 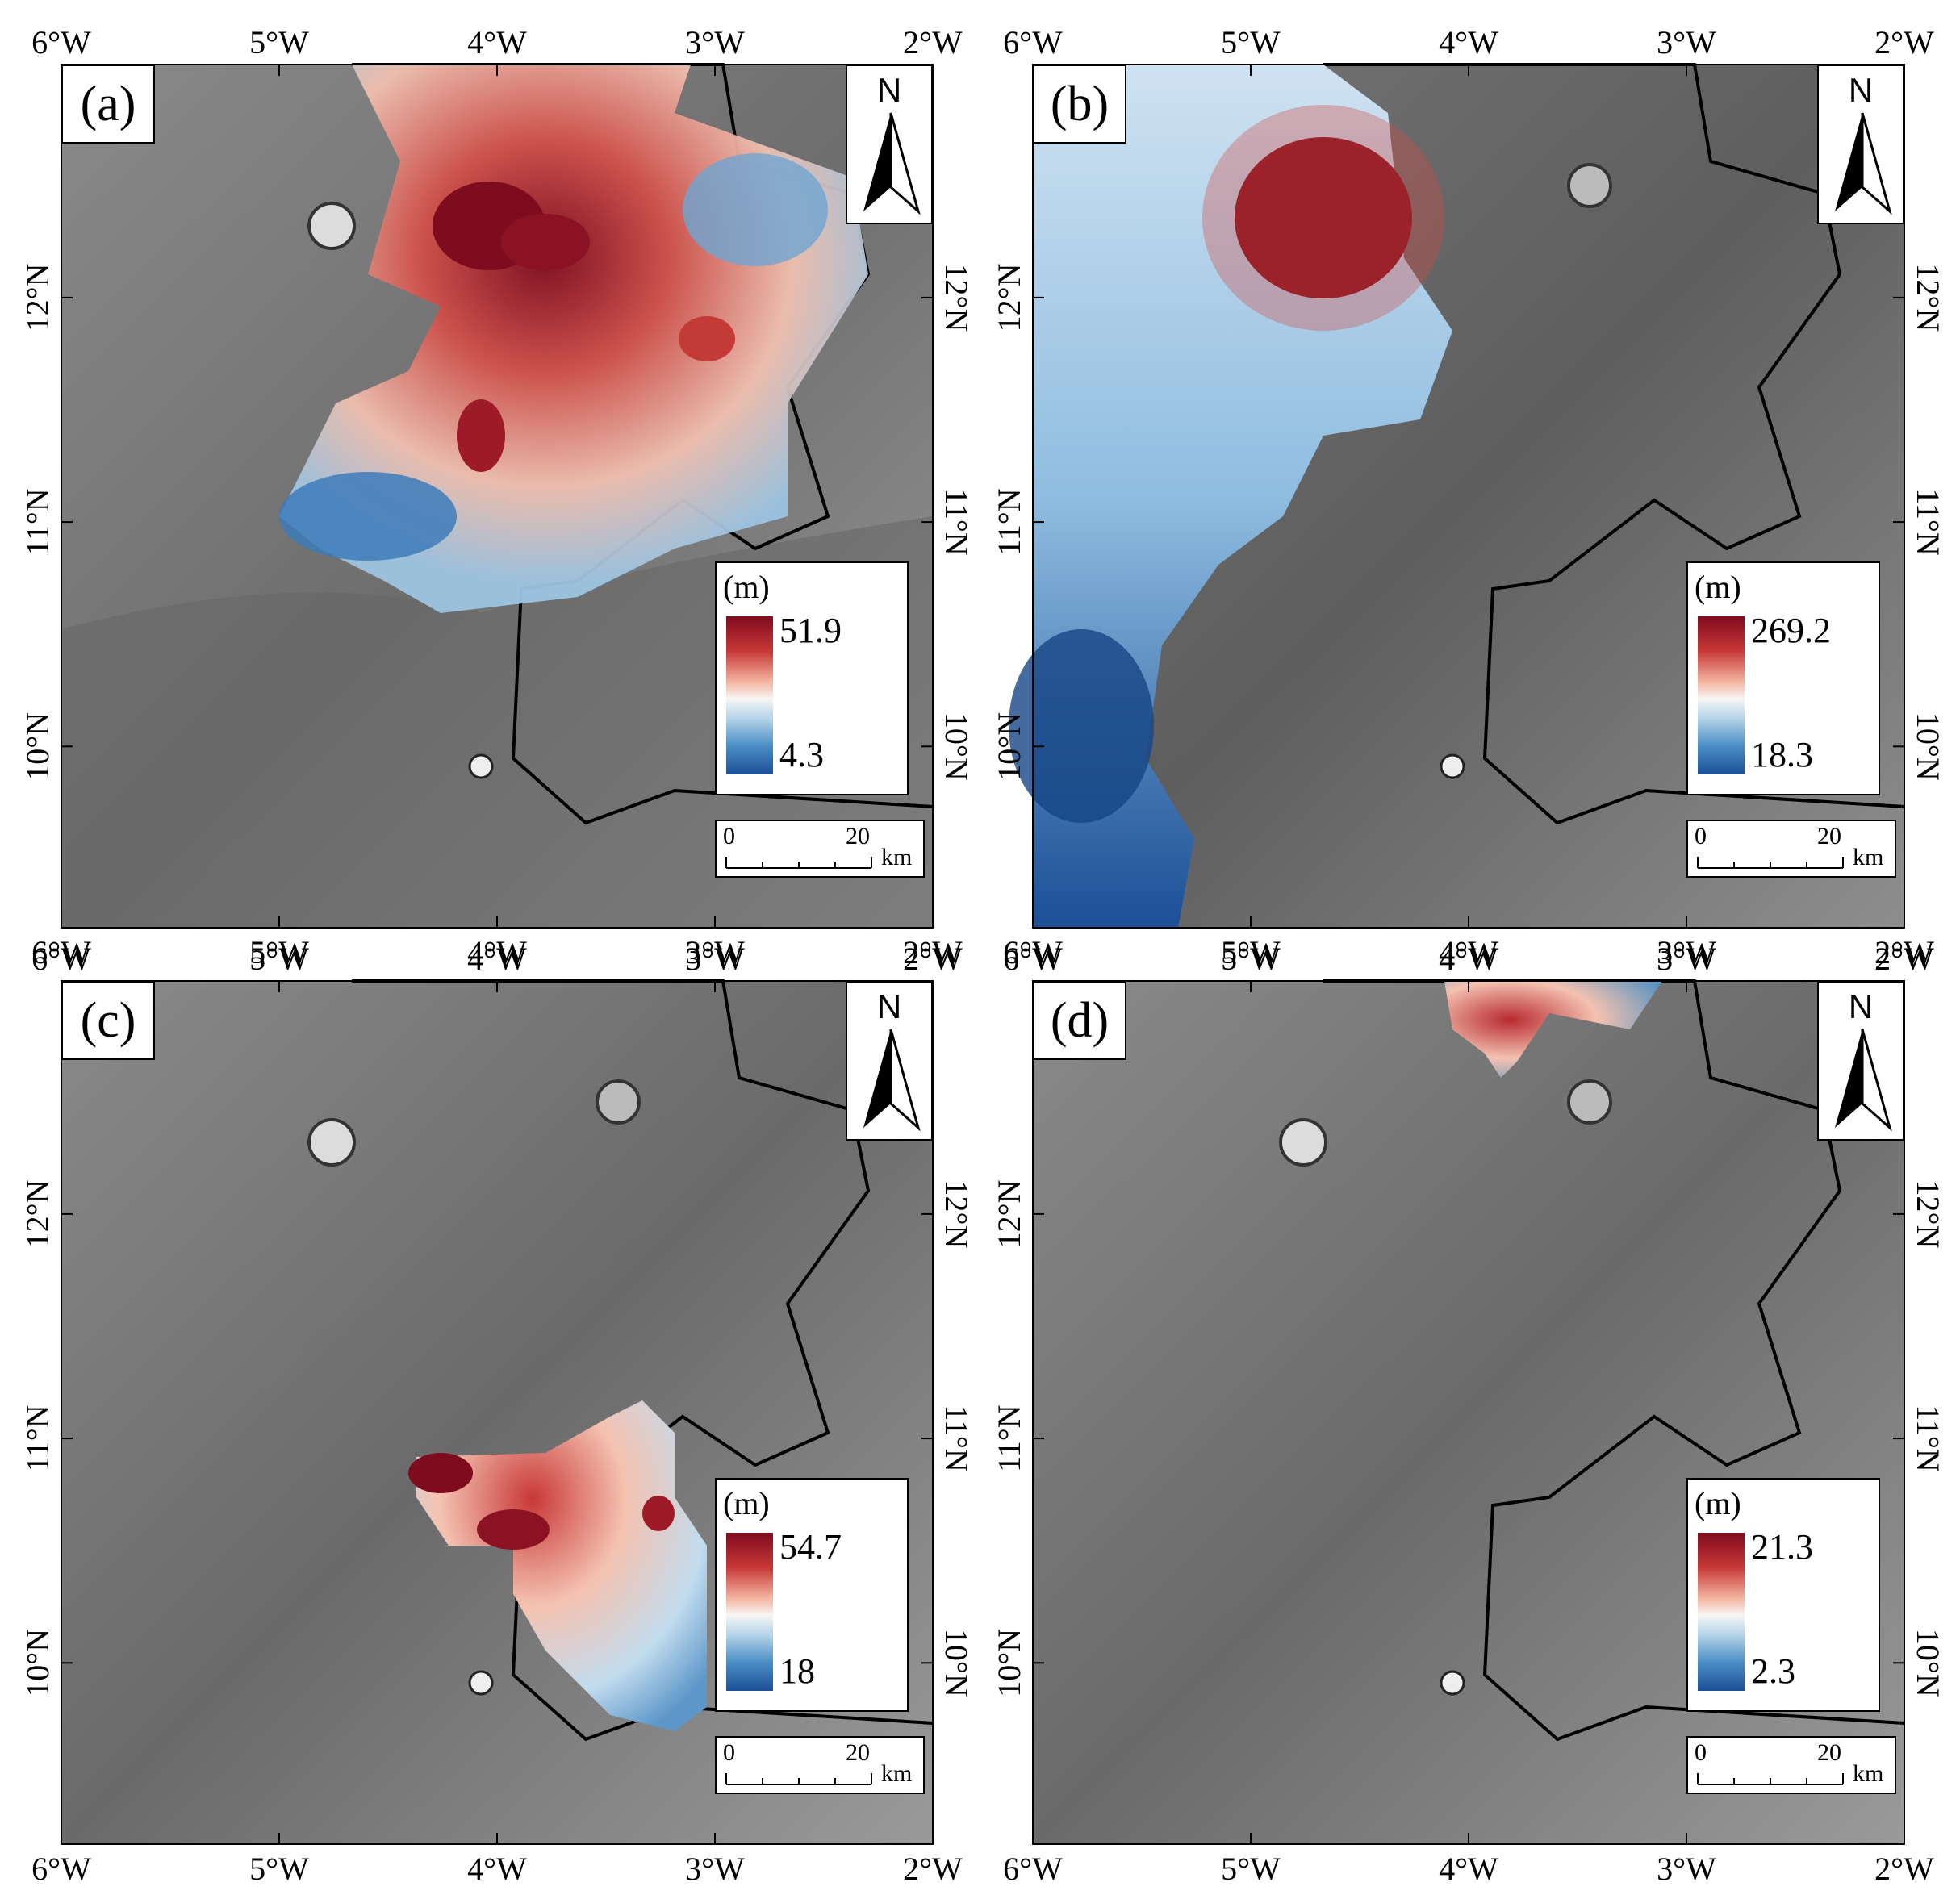 What do you see at coordinates (108, 104) in the screenshot?
I see `panel-label: (a)` at bounding box center [108, 104].